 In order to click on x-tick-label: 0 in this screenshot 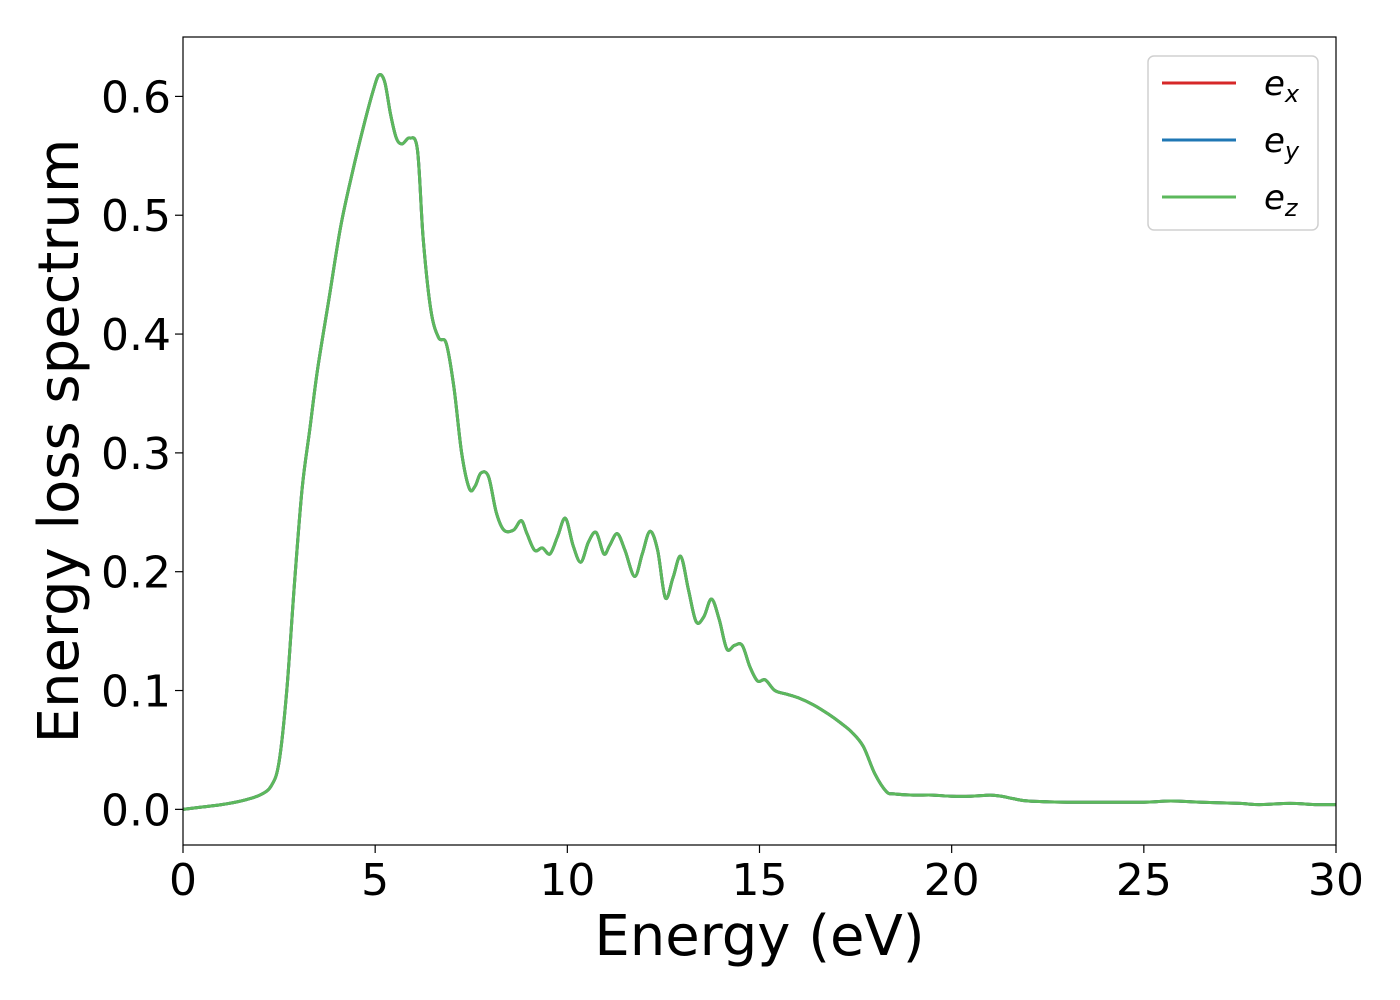, I will do `click(183, 880)`.